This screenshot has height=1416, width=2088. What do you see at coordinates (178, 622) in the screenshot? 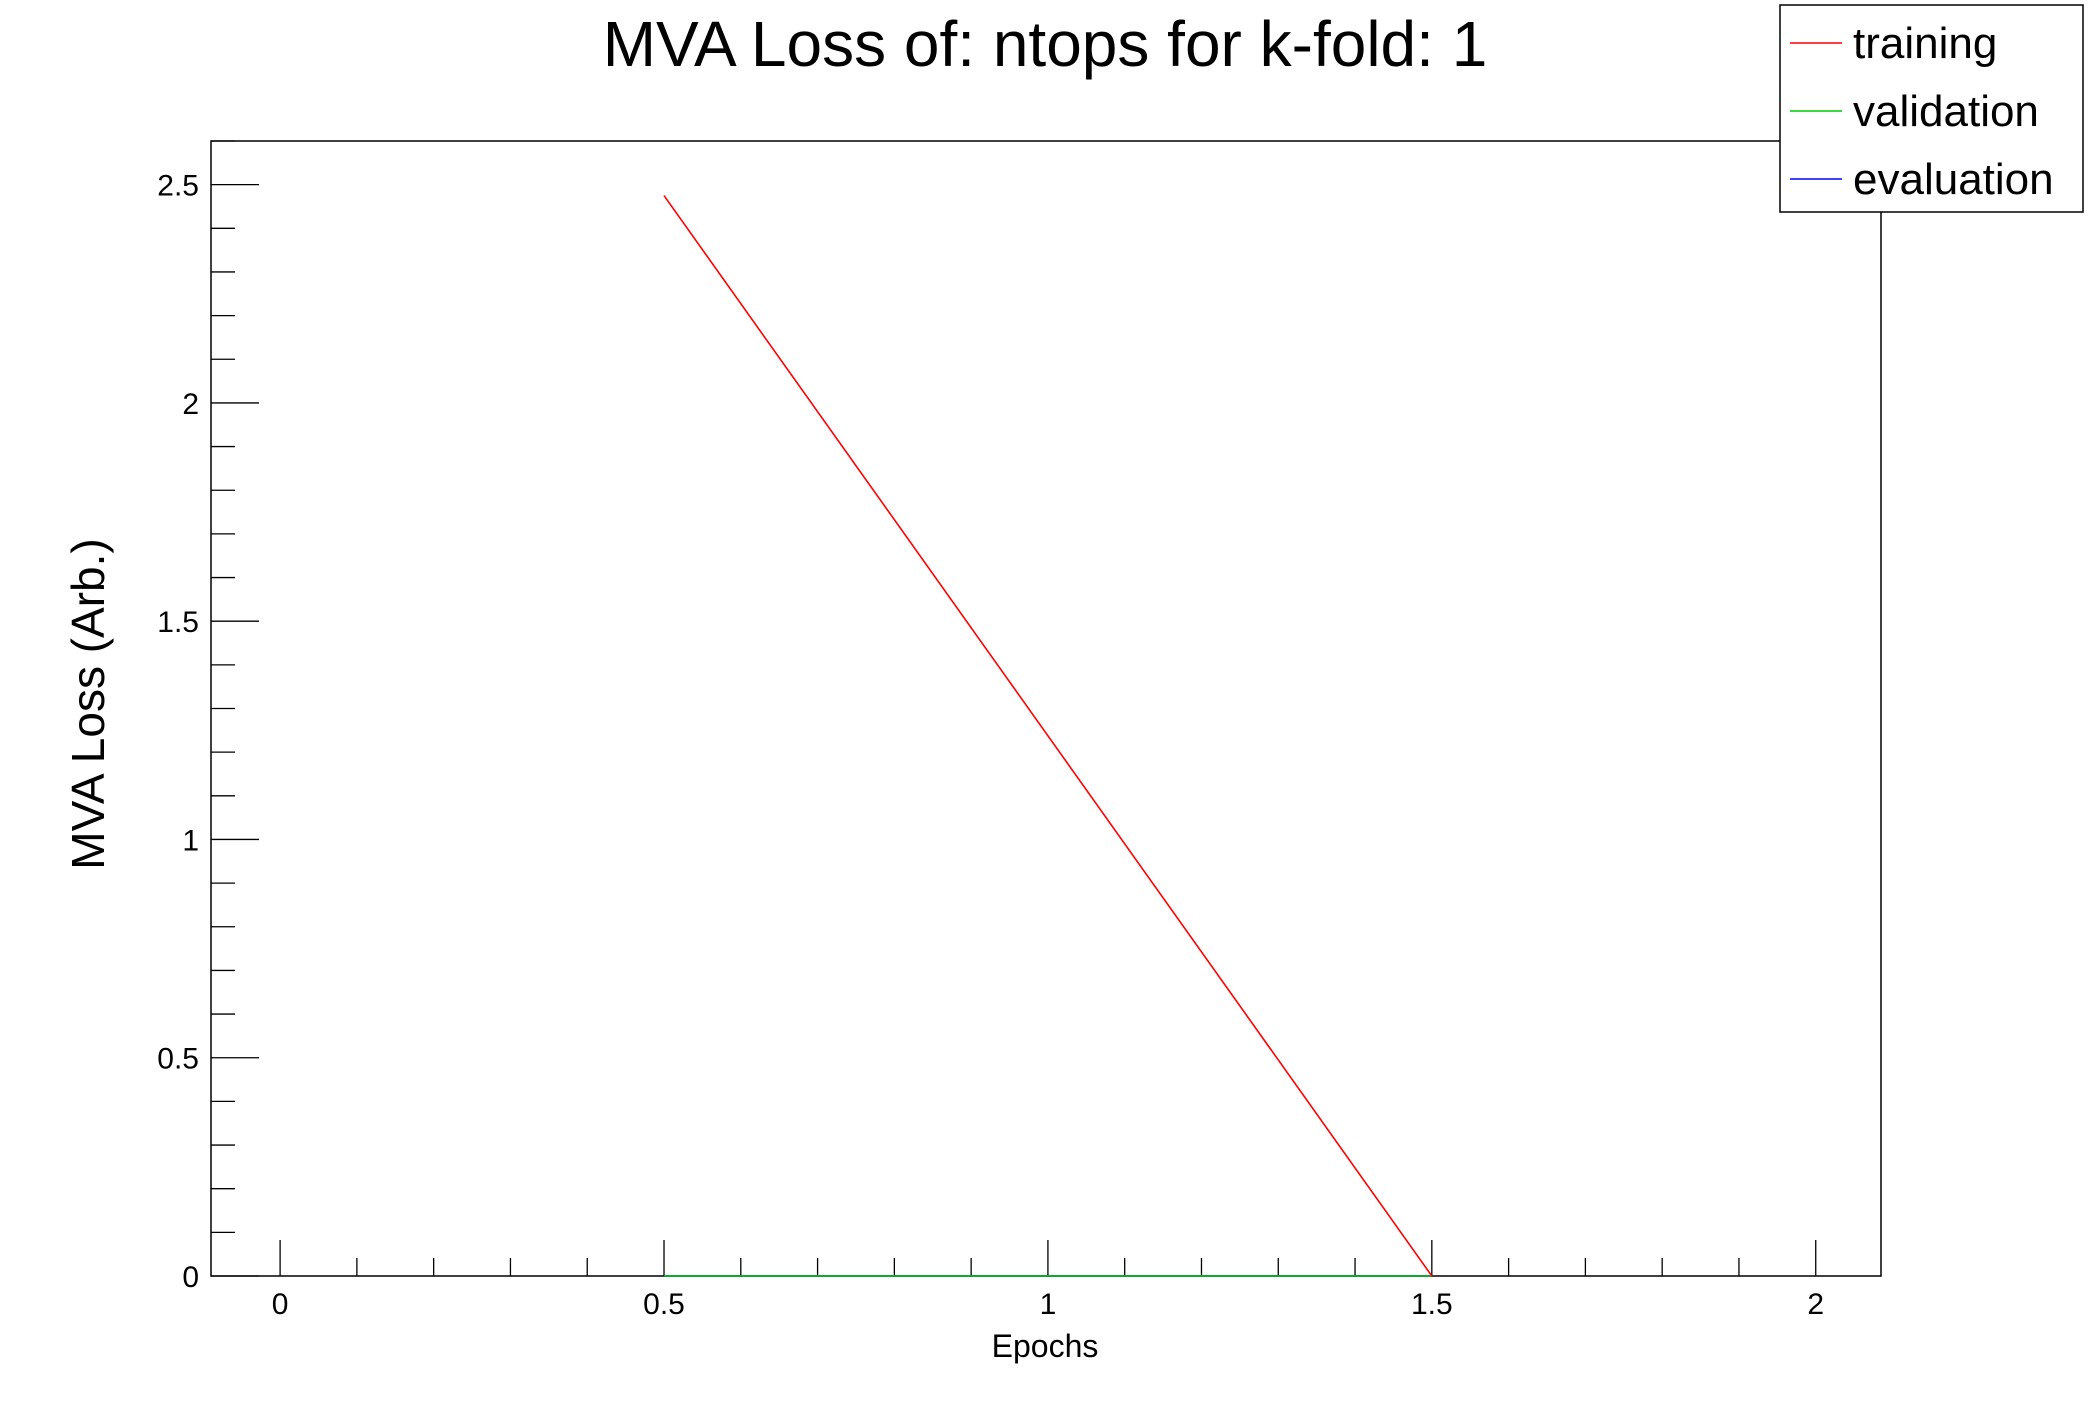
I see `y-tick-label: 1.5` at bounding box center [178, 622].